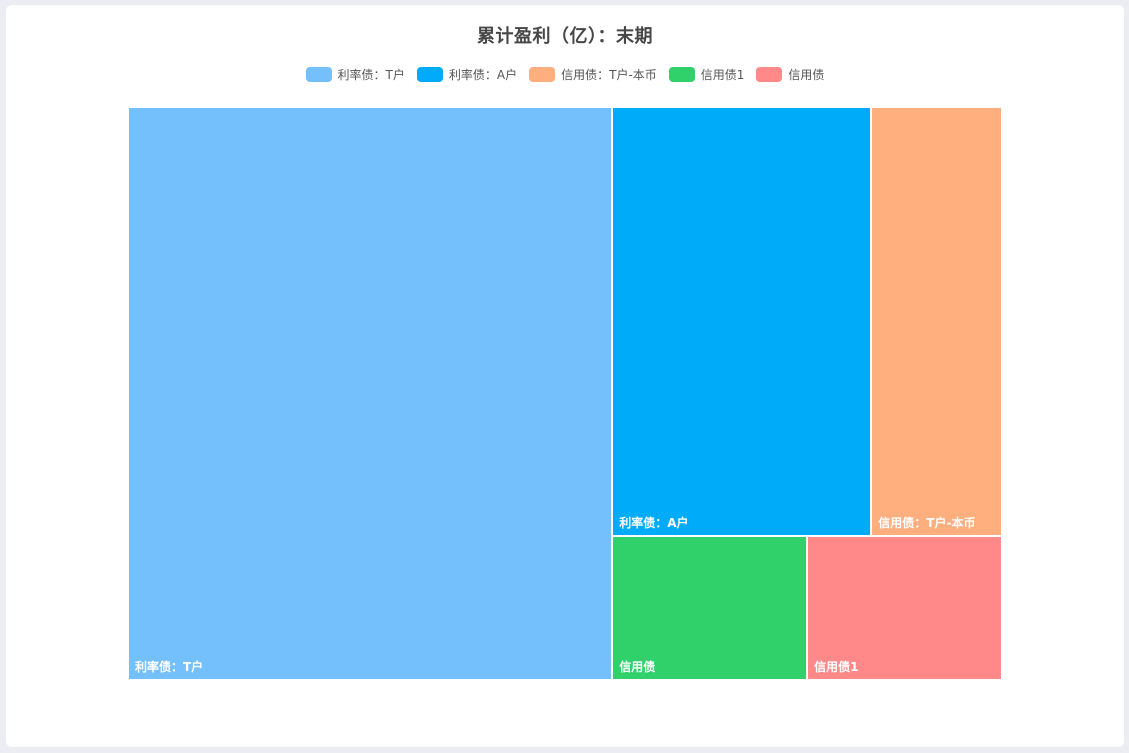  Describe the element at coordinates (710, 608) in the screenshot. I see `treemap-tile: 信用债` at that location.